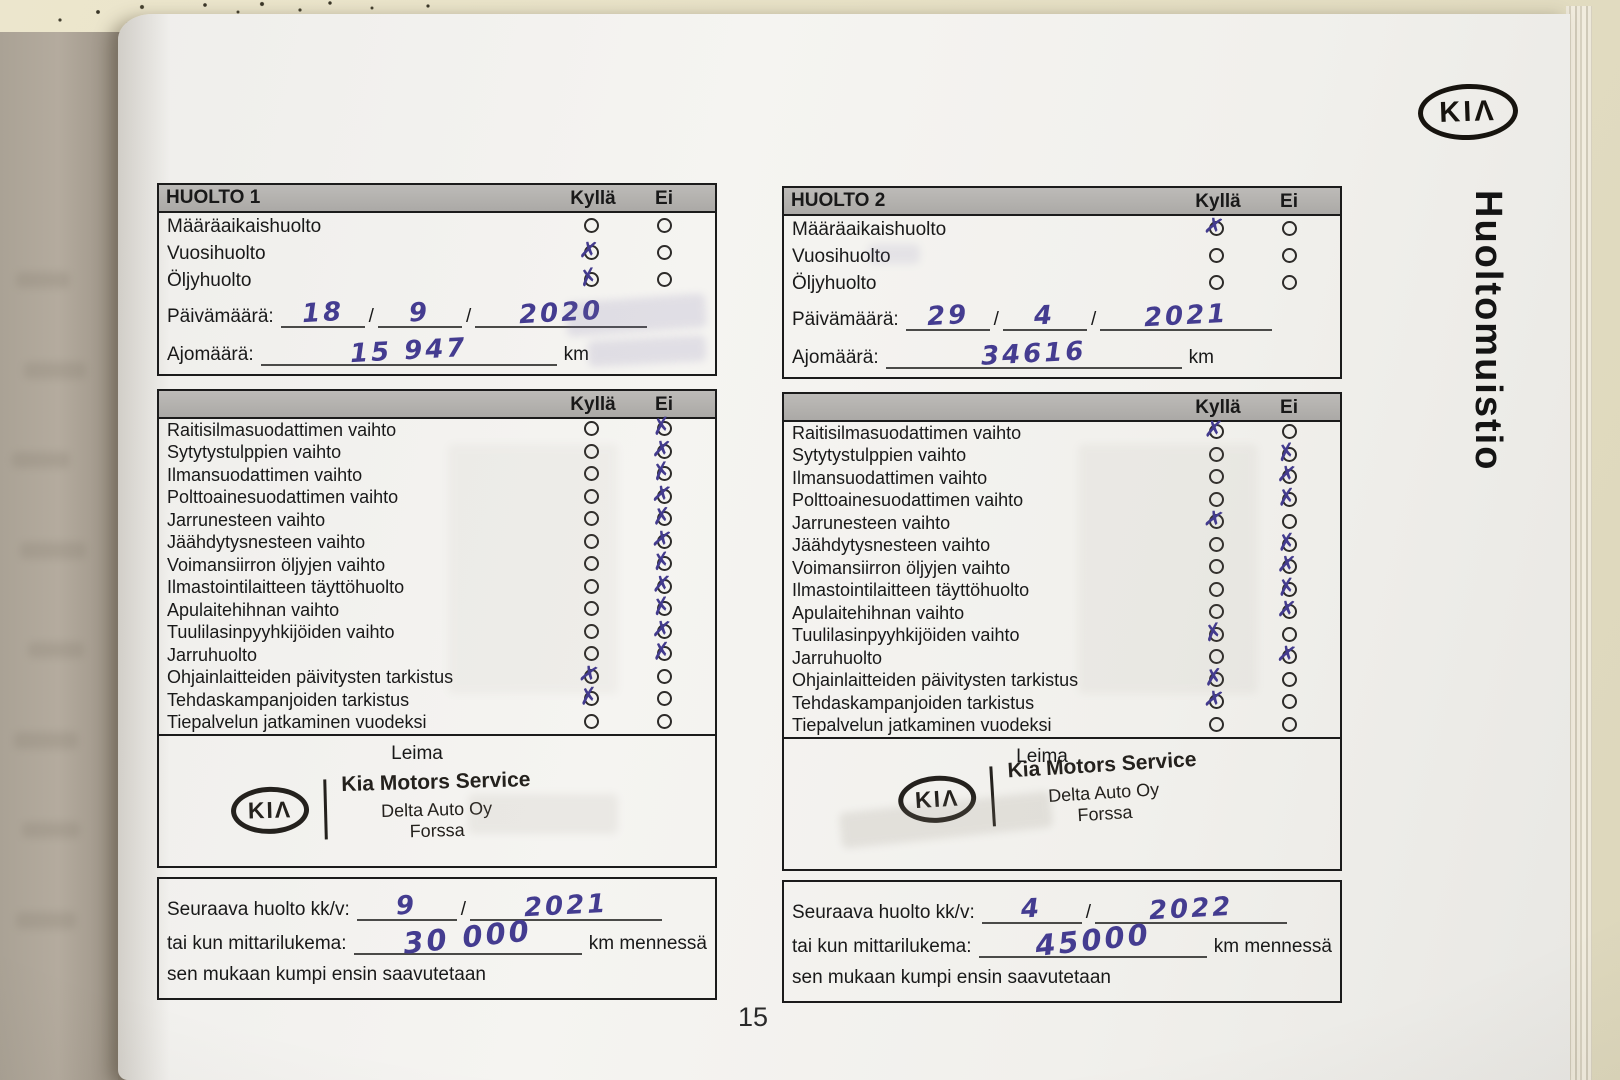 The height and width of the screenshot is (1080, 1620). Describe the element at coordinates (1062, 543) in the screenshot. I see `check-row: Jäähdytysnesteen vaihto ✗` at that location.